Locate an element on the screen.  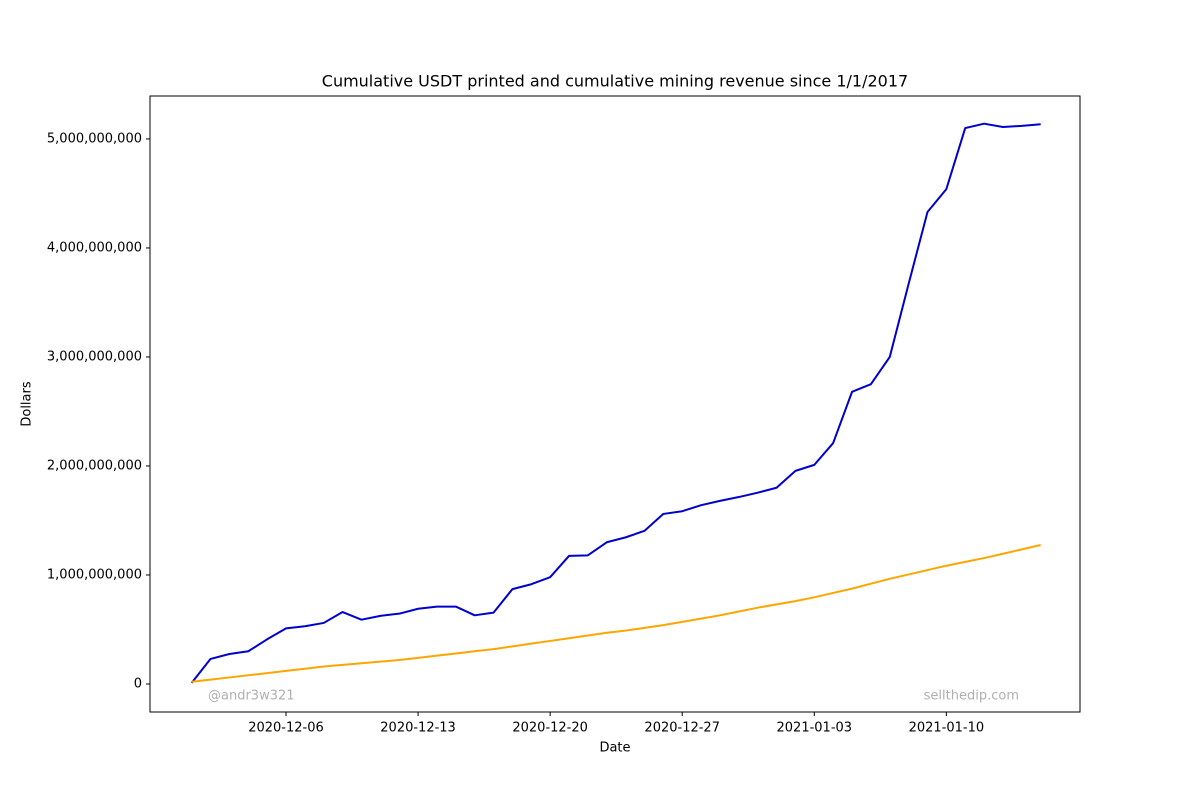
x-tick-label: 2020-12-13 is located at coordinates (418, 728).